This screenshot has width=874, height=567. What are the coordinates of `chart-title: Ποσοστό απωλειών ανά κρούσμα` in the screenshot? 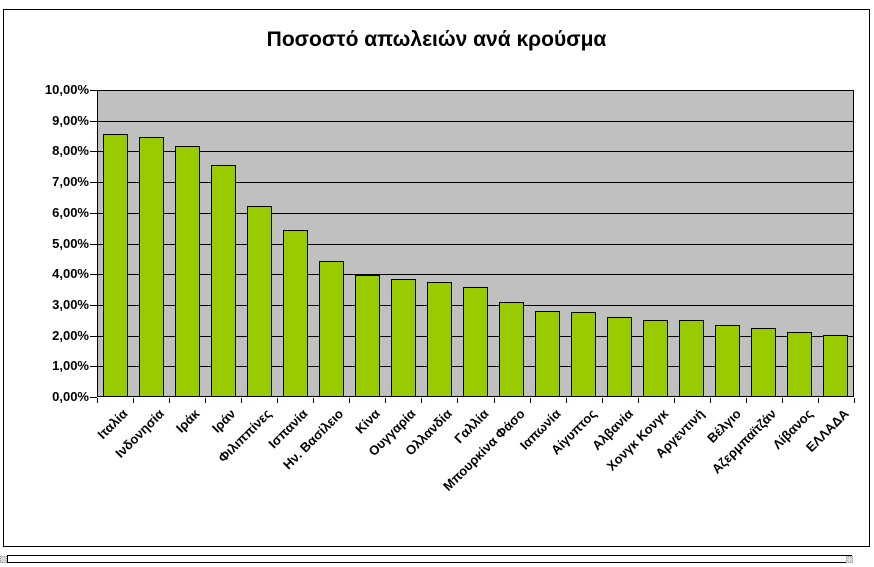 It's located at (436, 39).